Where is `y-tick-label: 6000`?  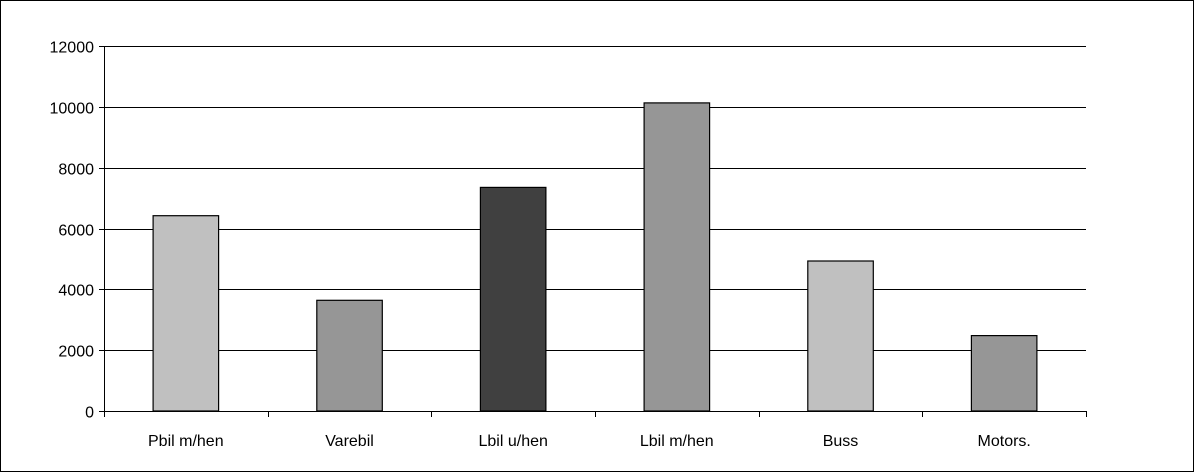
y-tick-label: 6000 is located at coordinates (76, 231).